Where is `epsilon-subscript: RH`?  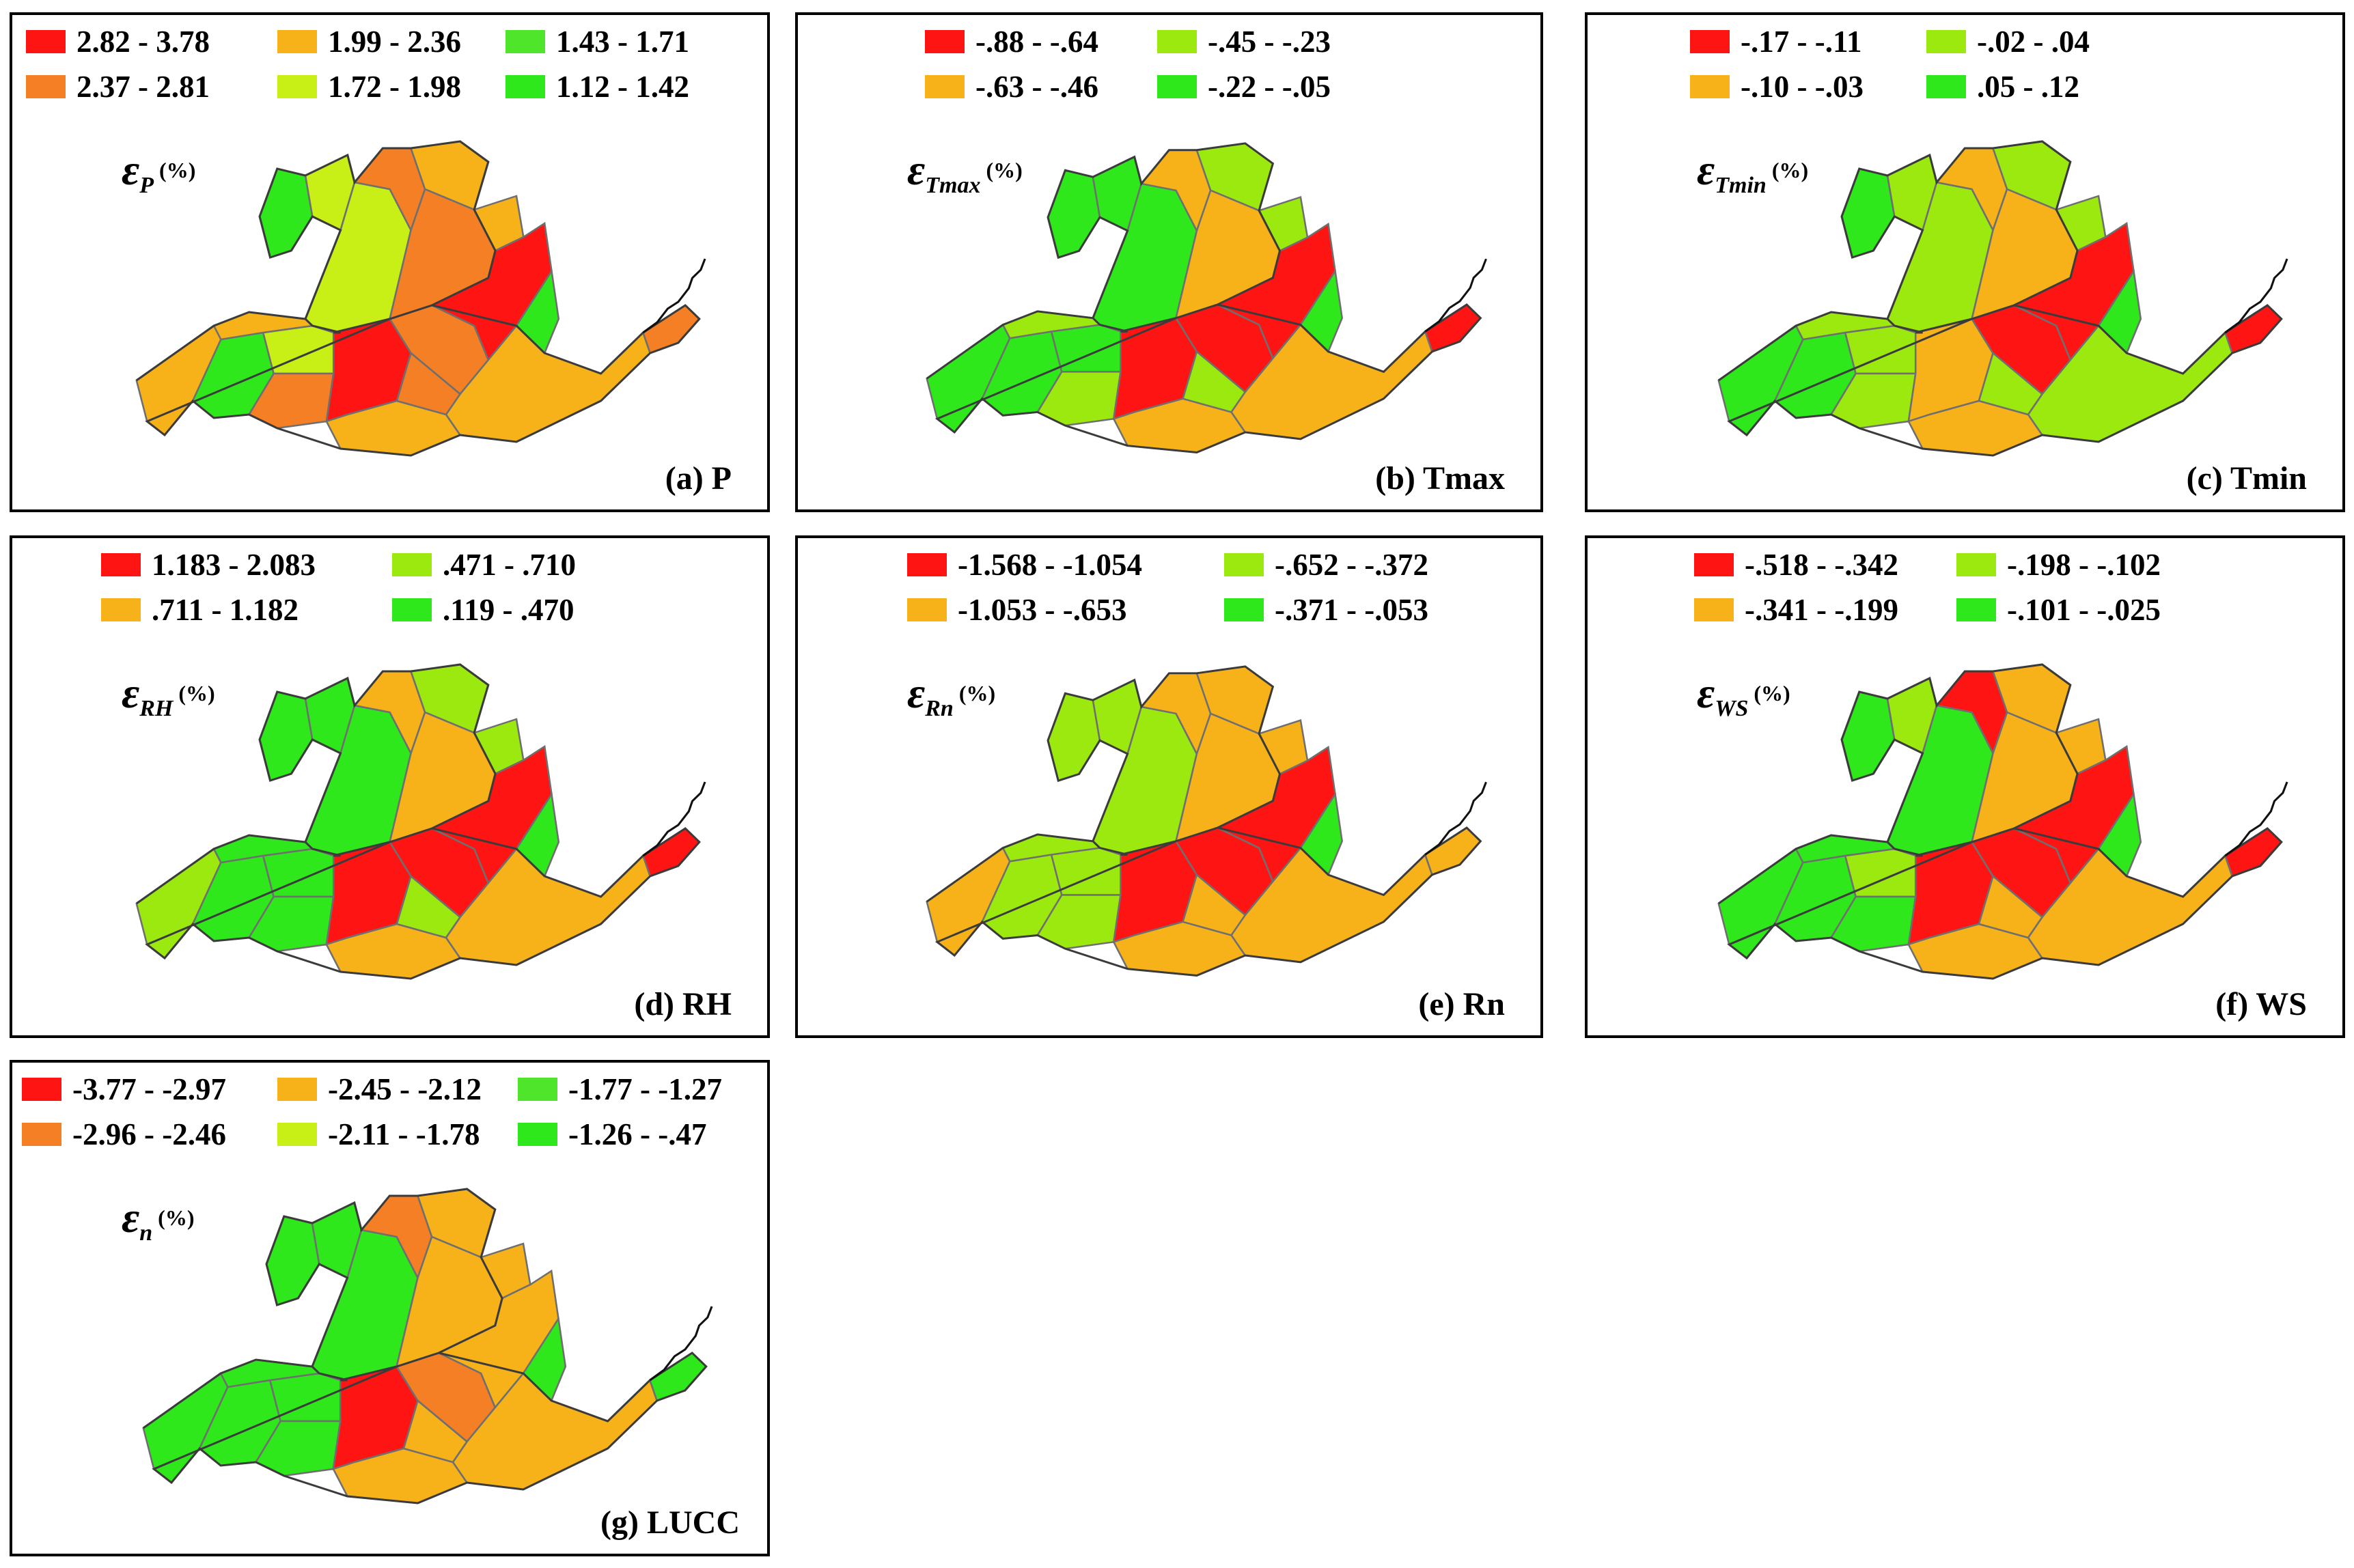
epsilon-subscript: RH is located at coordinates (156, 708).